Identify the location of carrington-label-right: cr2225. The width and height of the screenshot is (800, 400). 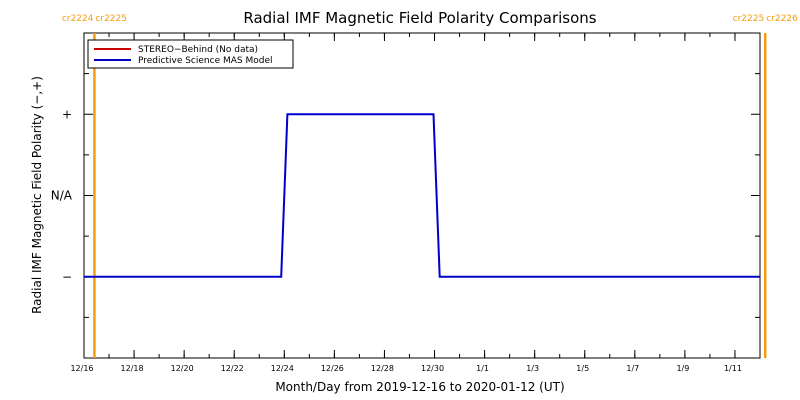
(111, 19).